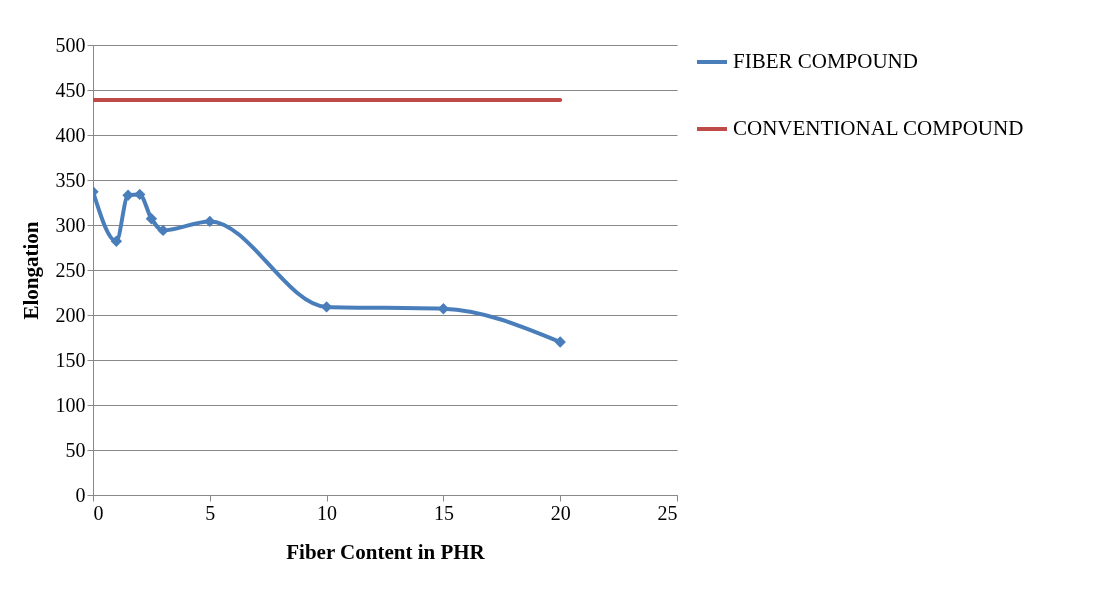 This screenshot has height=603, width=1094. I want to click on y-tick-label: 400, so click(70, 134).